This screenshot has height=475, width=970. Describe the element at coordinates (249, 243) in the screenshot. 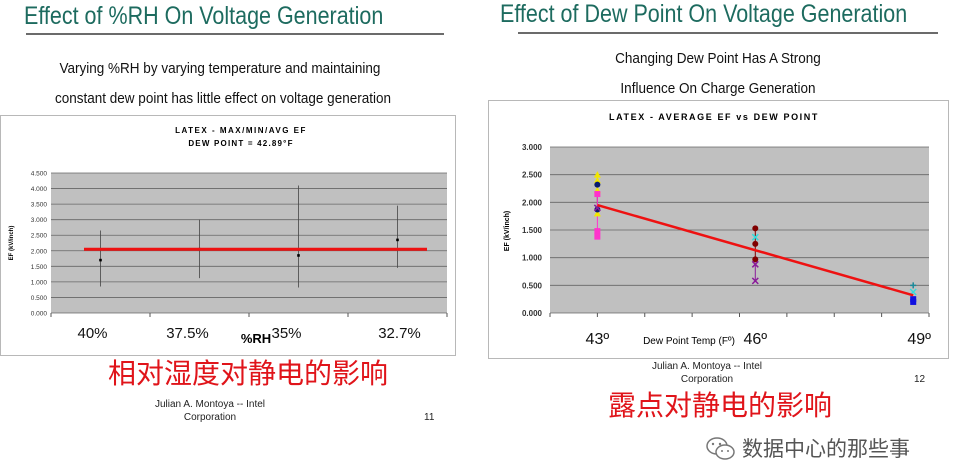

I see `plot-area` at that location.